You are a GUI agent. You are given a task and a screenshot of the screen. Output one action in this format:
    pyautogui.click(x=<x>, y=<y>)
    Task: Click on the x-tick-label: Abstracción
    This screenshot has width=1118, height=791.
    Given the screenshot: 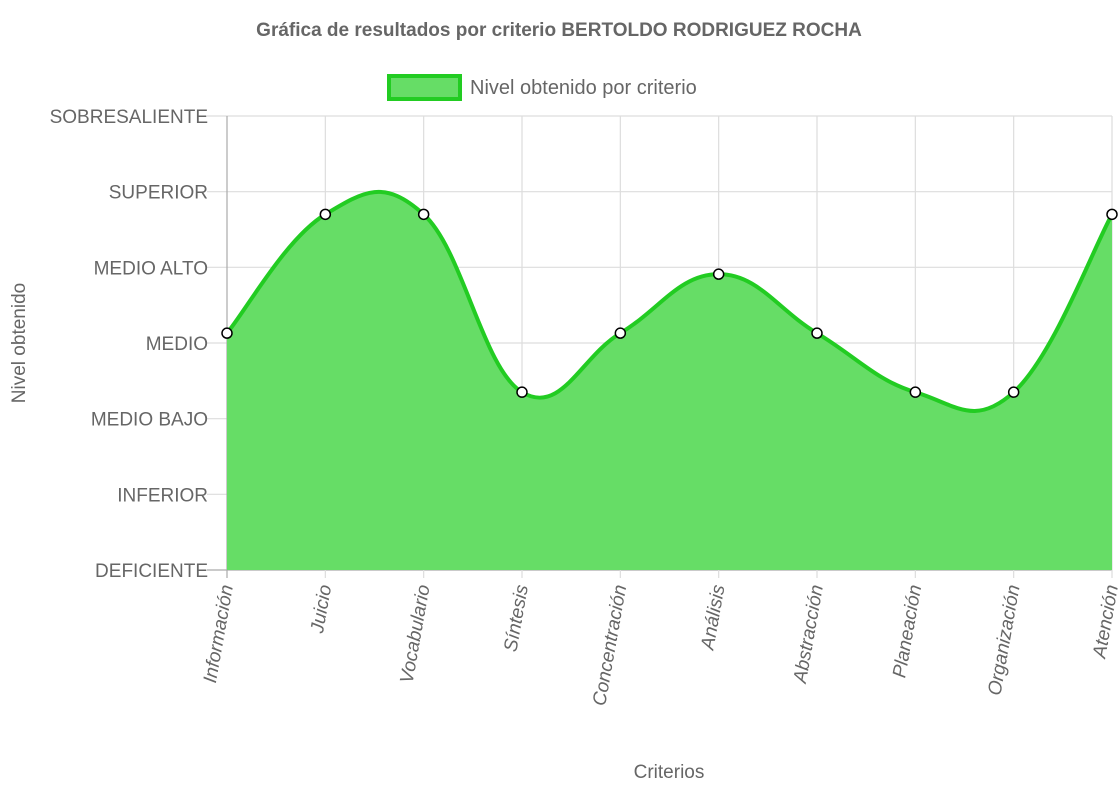 What is the action you would take?
    pyautogui.click(x=809, y=634)
    